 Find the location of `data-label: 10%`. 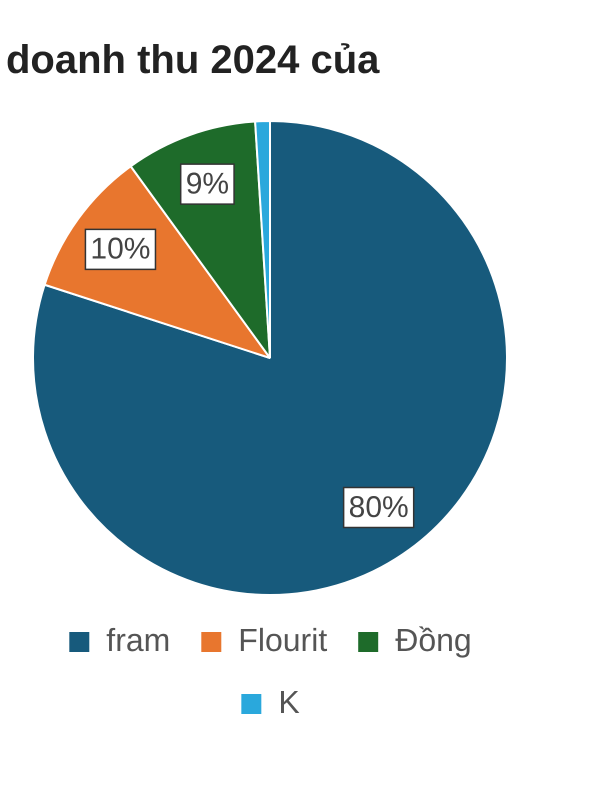

data-label: 10% is located at coordinates (120, 249).